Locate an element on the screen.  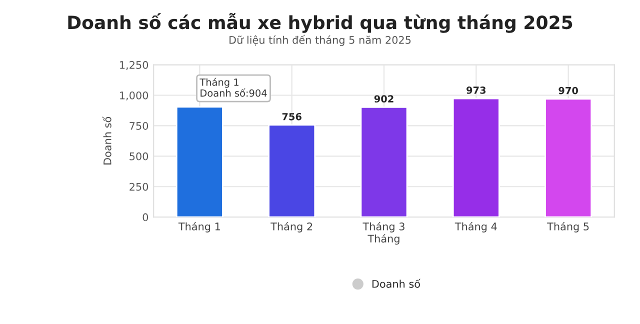
chart-title: Doanh số các mẫu xe hybrid qua từng tháng 2025 is located at coordinates (320, 22).